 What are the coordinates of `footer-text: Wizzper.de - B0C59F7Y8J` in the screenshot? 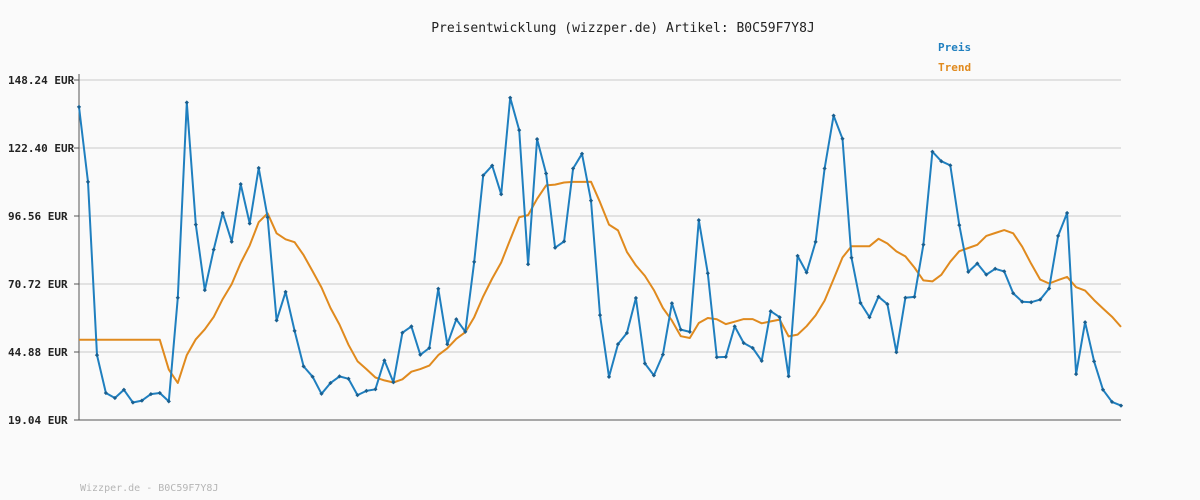 It's located at (149, 488).